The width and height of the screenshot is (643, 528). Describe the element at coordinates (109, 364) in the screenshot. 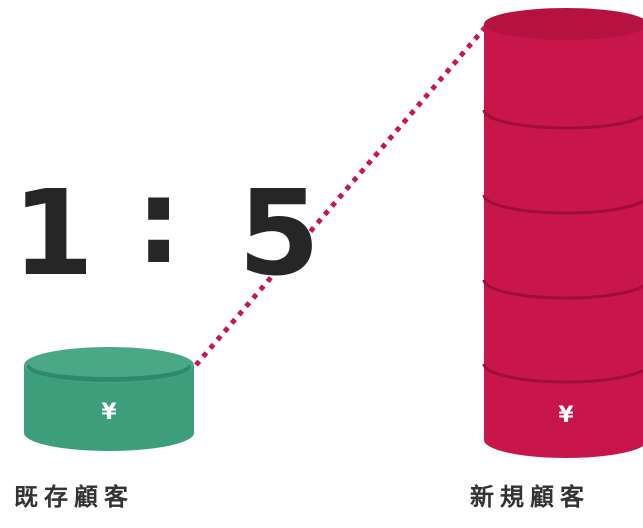

I see `existing-cylinder-top-highlight` at that location.